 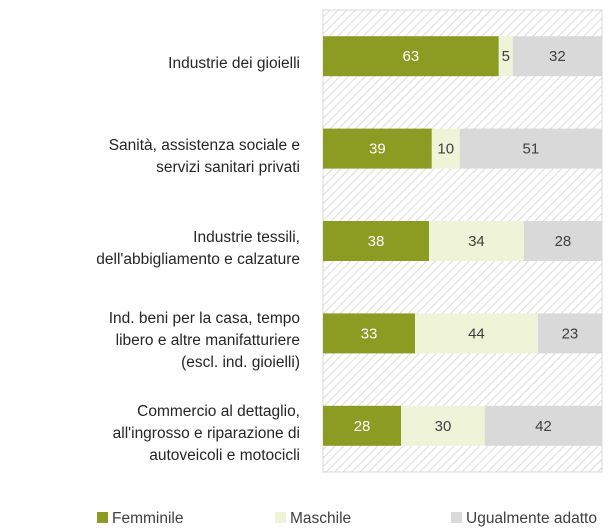 What do you see at coordinates (531, 518) in the screenshot?
I see `legend-label: Ugualmente adatto` at bounding box center [531, 518].